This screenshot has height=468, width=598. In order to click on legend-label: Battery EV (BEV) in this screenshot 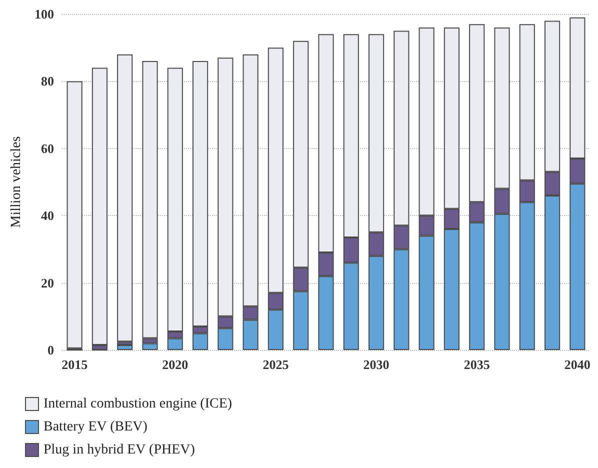, I will do `click(96, 427)`.